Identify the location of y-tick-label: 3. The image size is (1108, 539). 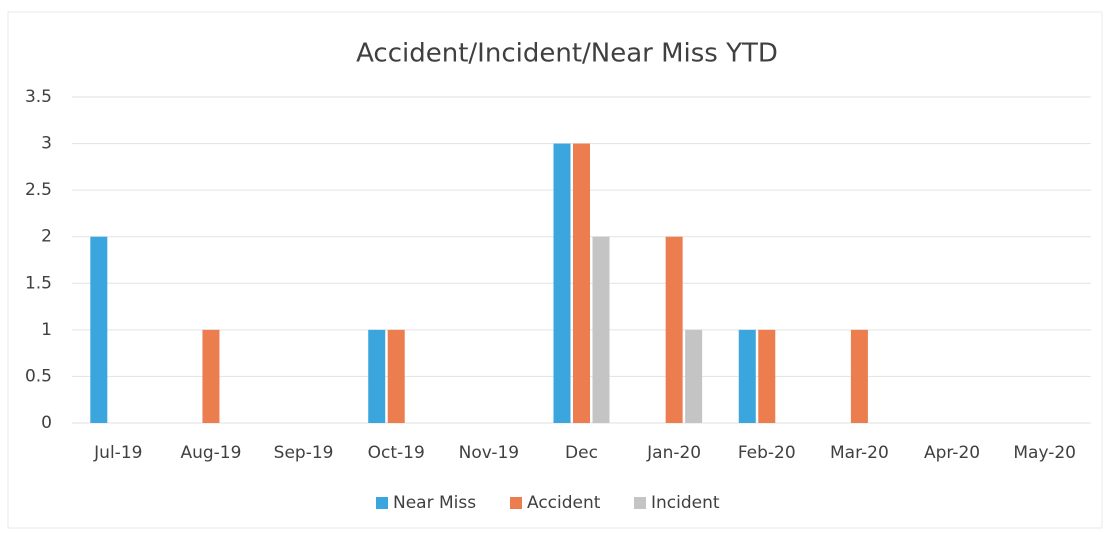
(46, 144).